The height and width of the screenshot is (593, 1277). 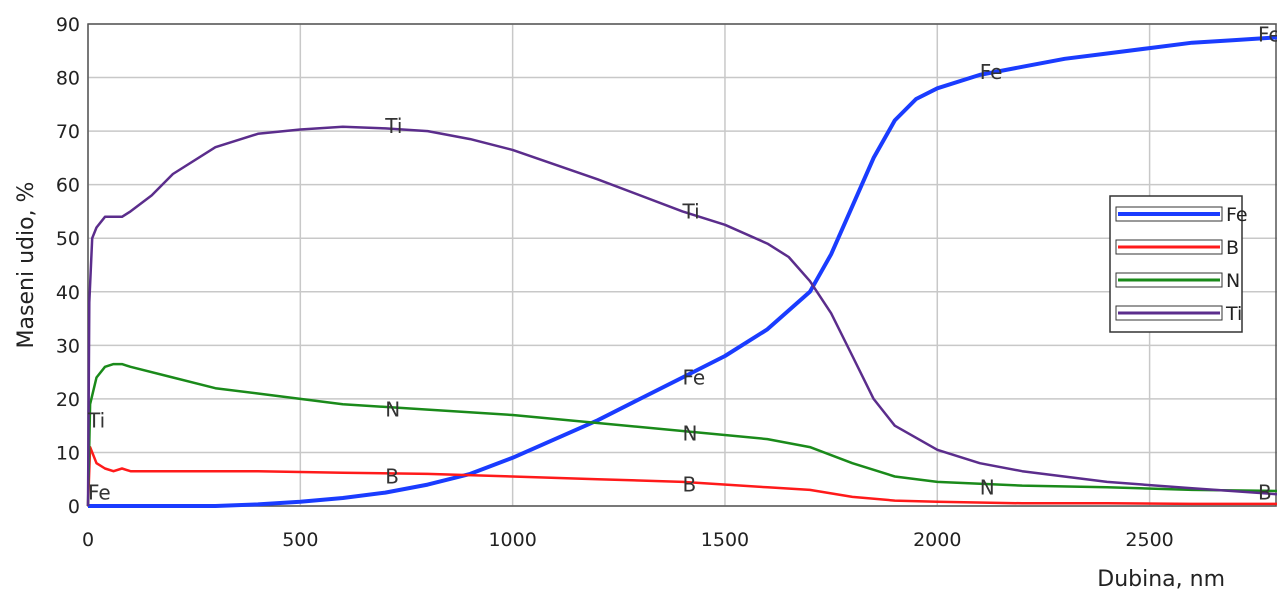 I want to click on x-axis-ticks: 0 500 1000 1500 2000 2500, so click(x=628, y=540).